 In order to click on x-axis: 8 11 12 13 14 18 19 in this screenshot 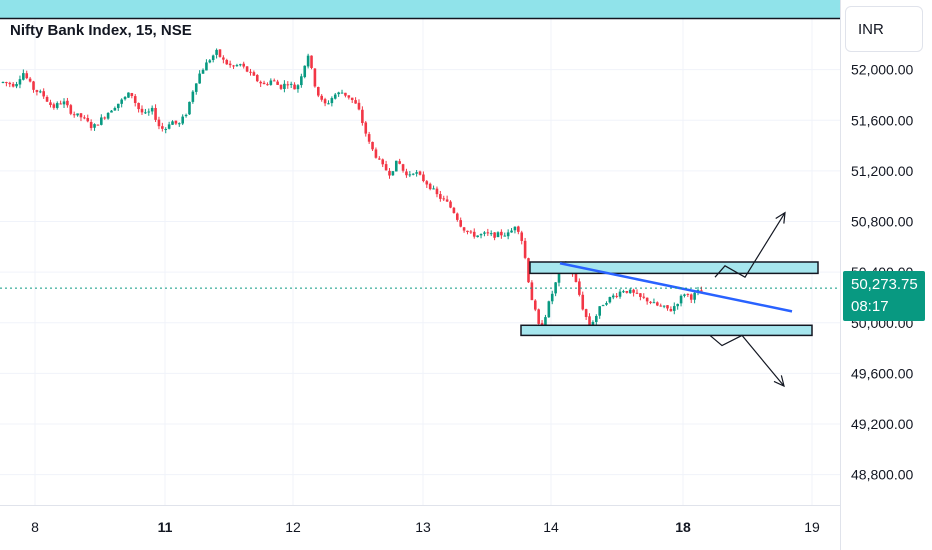, I will do `click(425, 527)`.